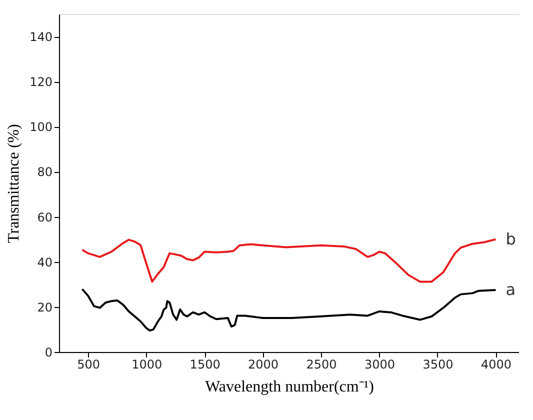 Image resolution: width=533 pixels, height=420 pixels. What do you see at coordinates (511, 290) in the screenshot?
I see `series-label: a` at bounding box center [511, 290].